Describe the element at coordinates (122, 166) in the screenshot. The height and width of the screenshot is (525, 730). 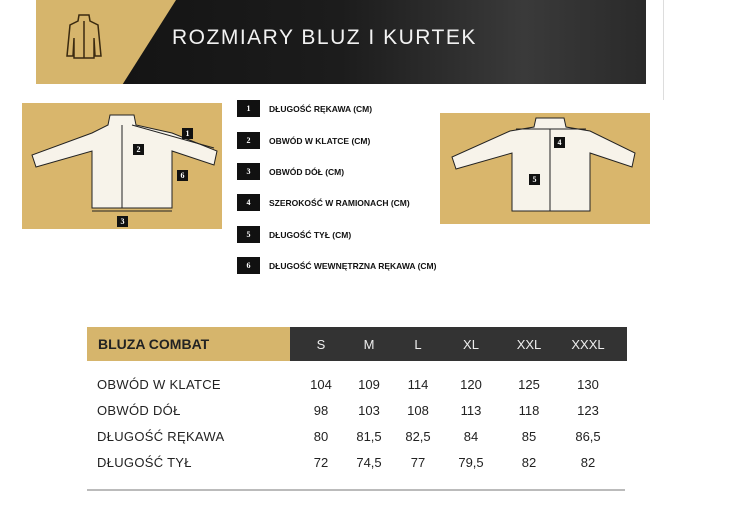
I see `front-jacket-diagram: 2 1 6 3` at that location.